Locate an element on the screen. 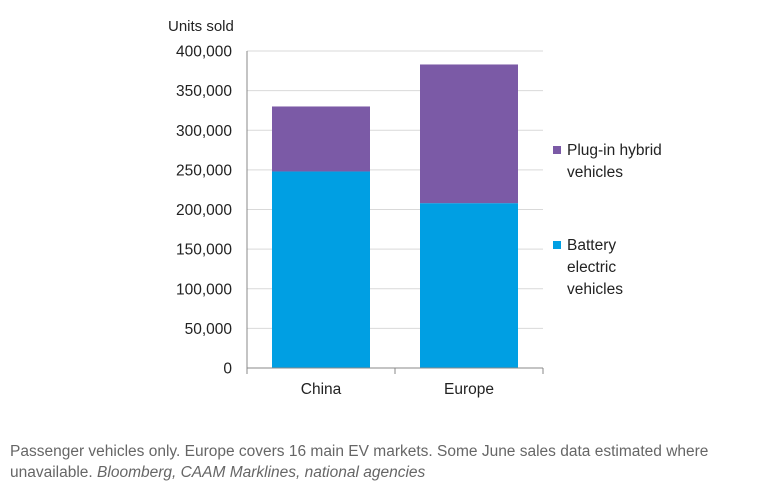 Image resolution: width=770 pixels, height=488 pixels. x-tick-label: Europe is located at coordinates (469, 389).